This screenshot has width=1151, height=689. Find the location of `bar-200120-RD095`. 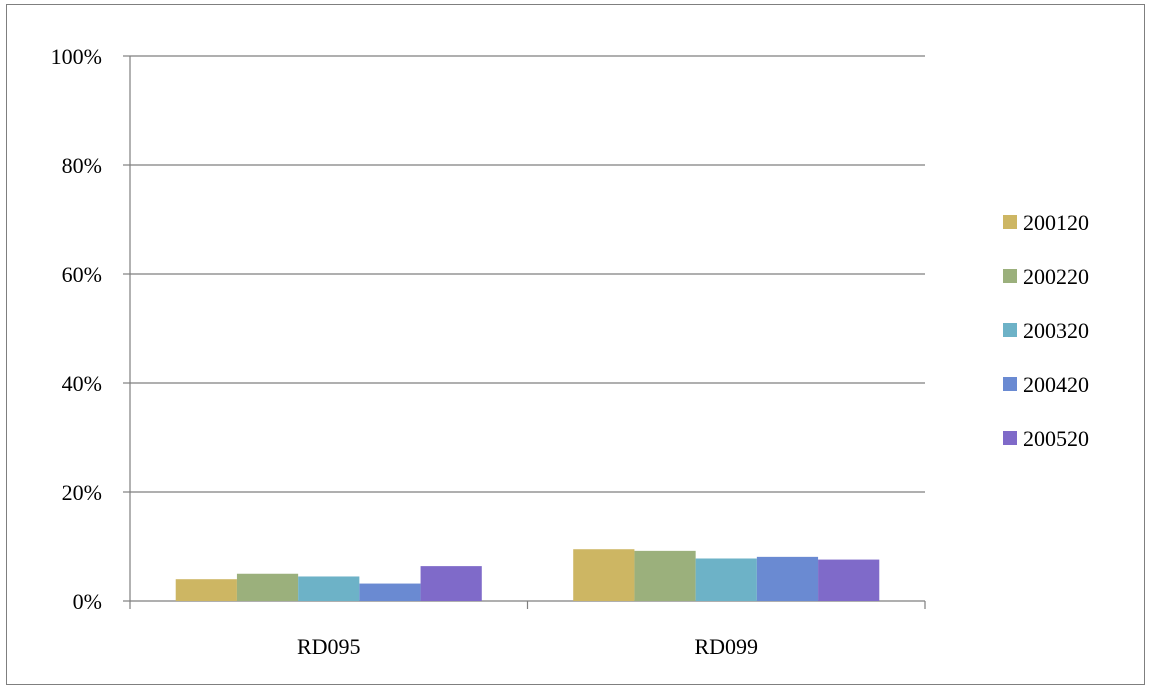

bar-200120-RD095 is located at coordinates (206, 590).